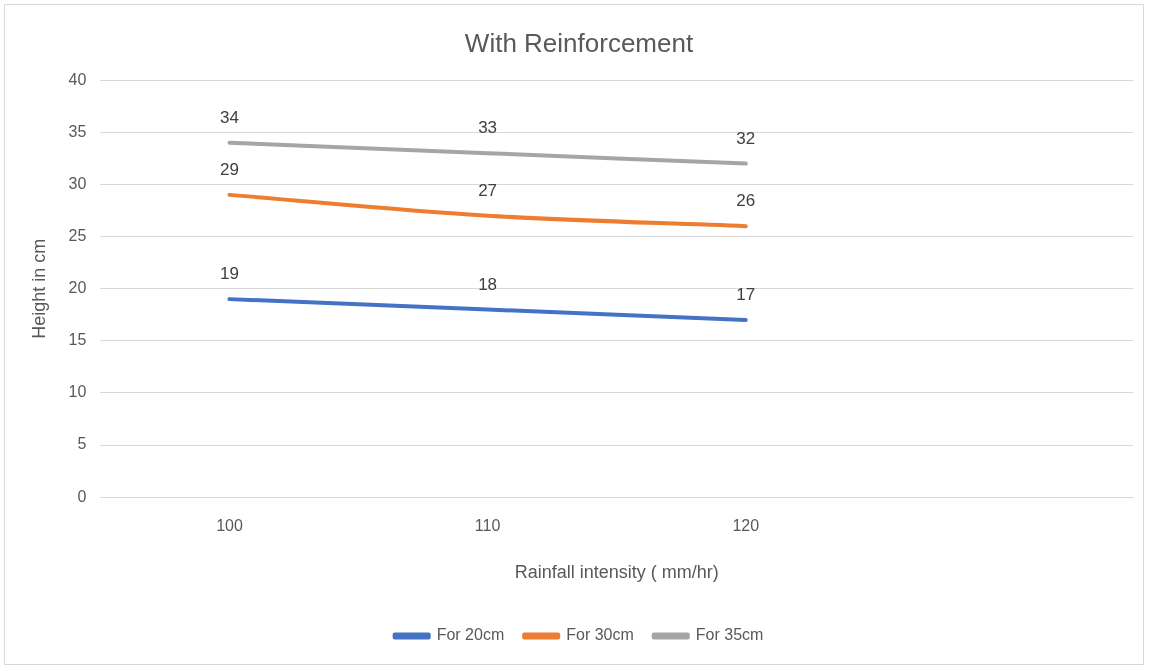  I want to click on legend-label: For 35cm, so click(729, 635).